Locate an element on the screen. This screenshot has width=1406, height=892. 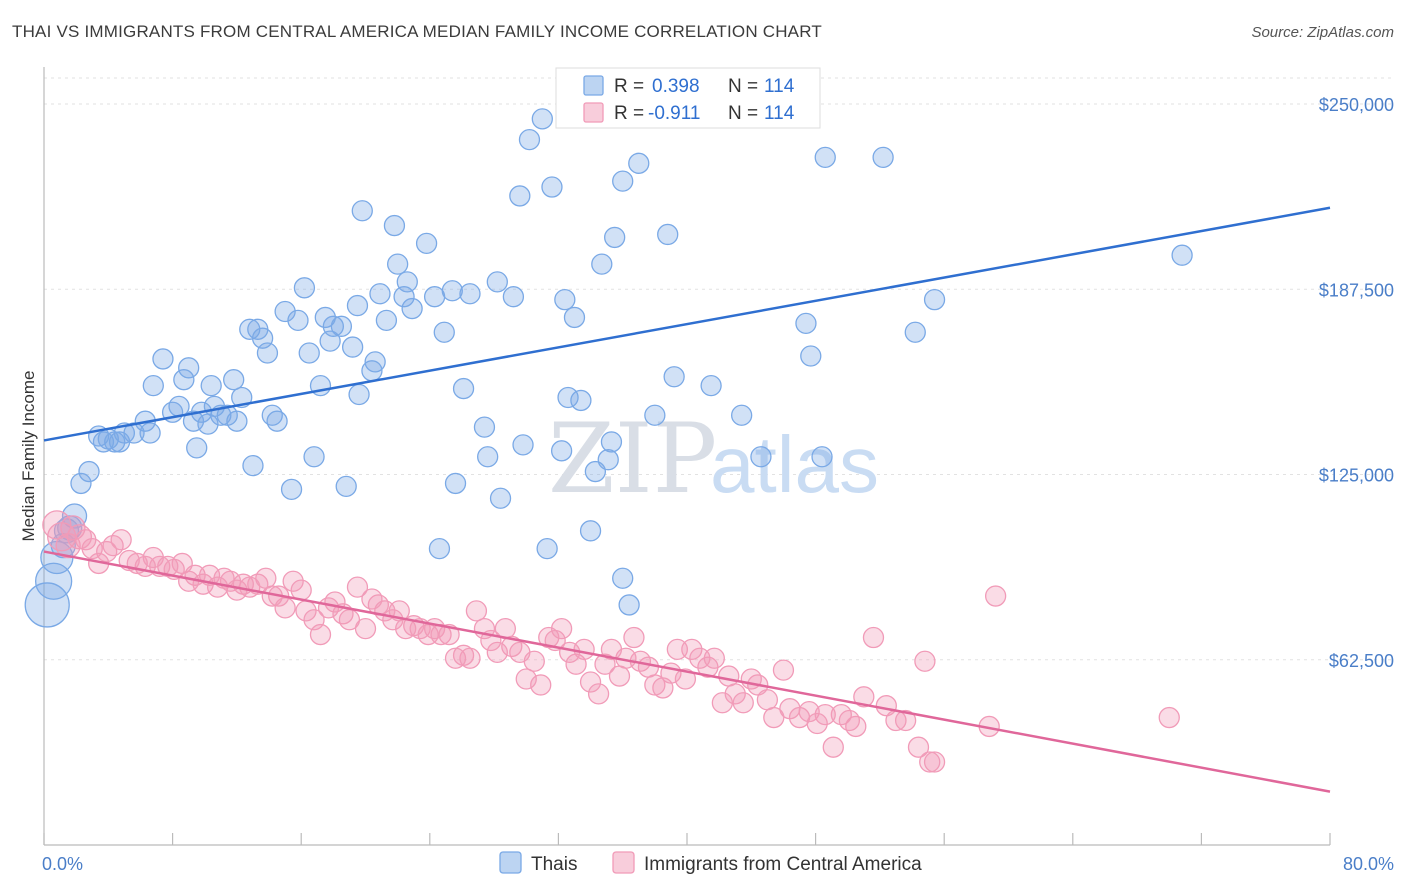
stats-legend: R = 0.398 N = 114 R = -0.911 N = 114 is located at coordinates (688, 98).